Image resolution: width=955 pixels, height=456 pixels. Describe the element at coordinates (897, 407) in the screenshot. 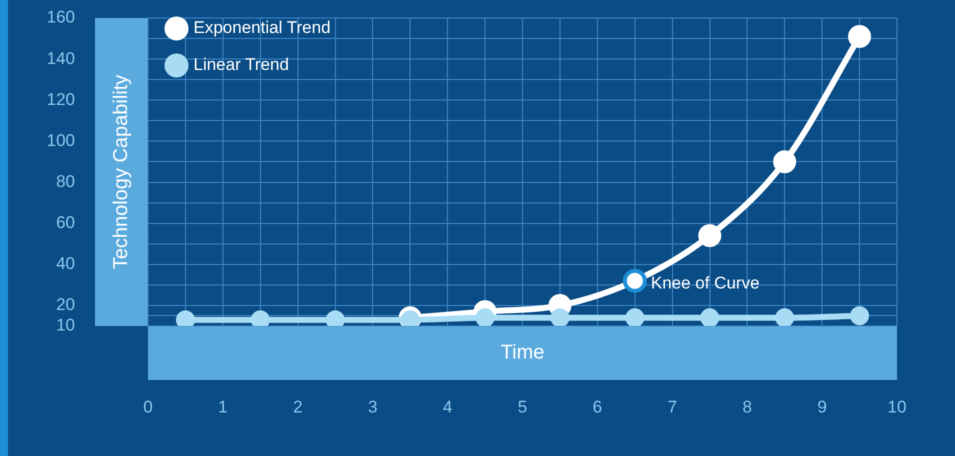

I see `x-tick-label: 10` at that location.